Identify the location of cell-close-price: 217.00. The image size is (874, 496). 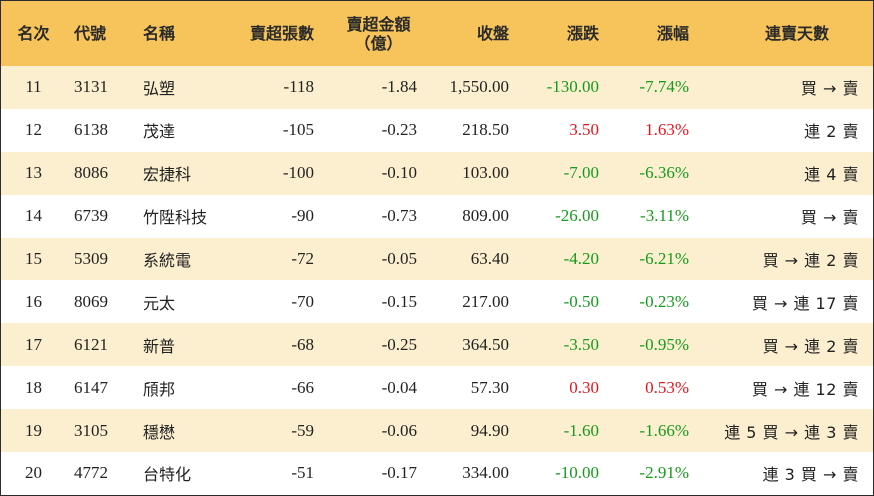
(485, 301).